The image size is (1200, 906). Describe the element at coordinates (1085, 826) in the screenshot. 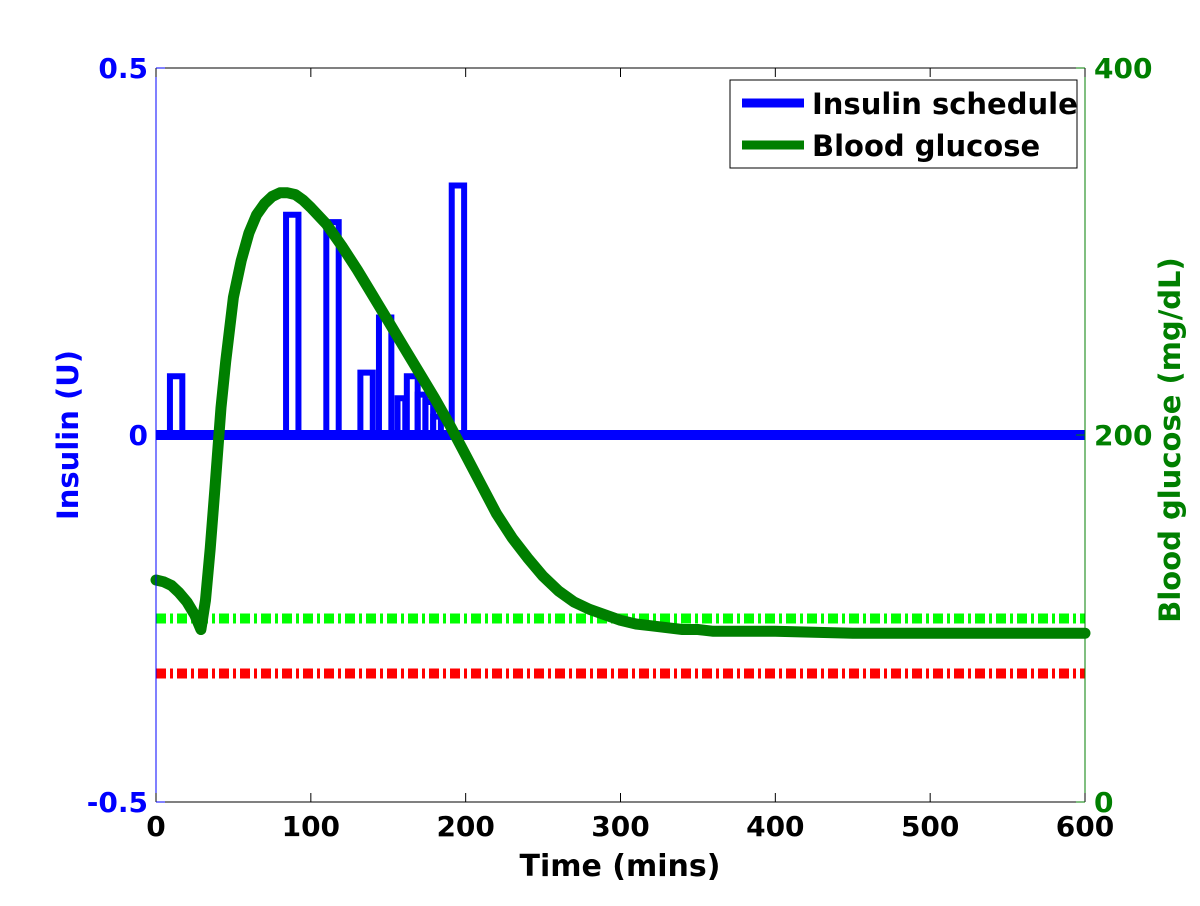

I see `x-tick-label: 600` at that location.